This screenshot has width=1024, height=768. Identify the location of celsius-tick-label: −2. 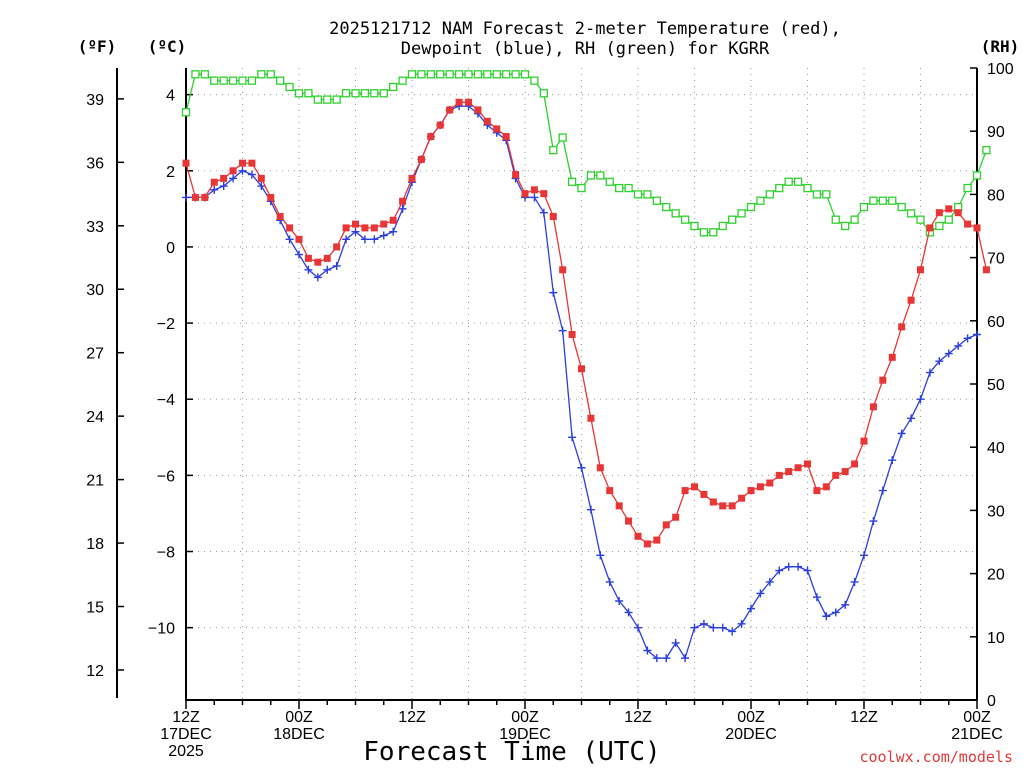
(166, 324).